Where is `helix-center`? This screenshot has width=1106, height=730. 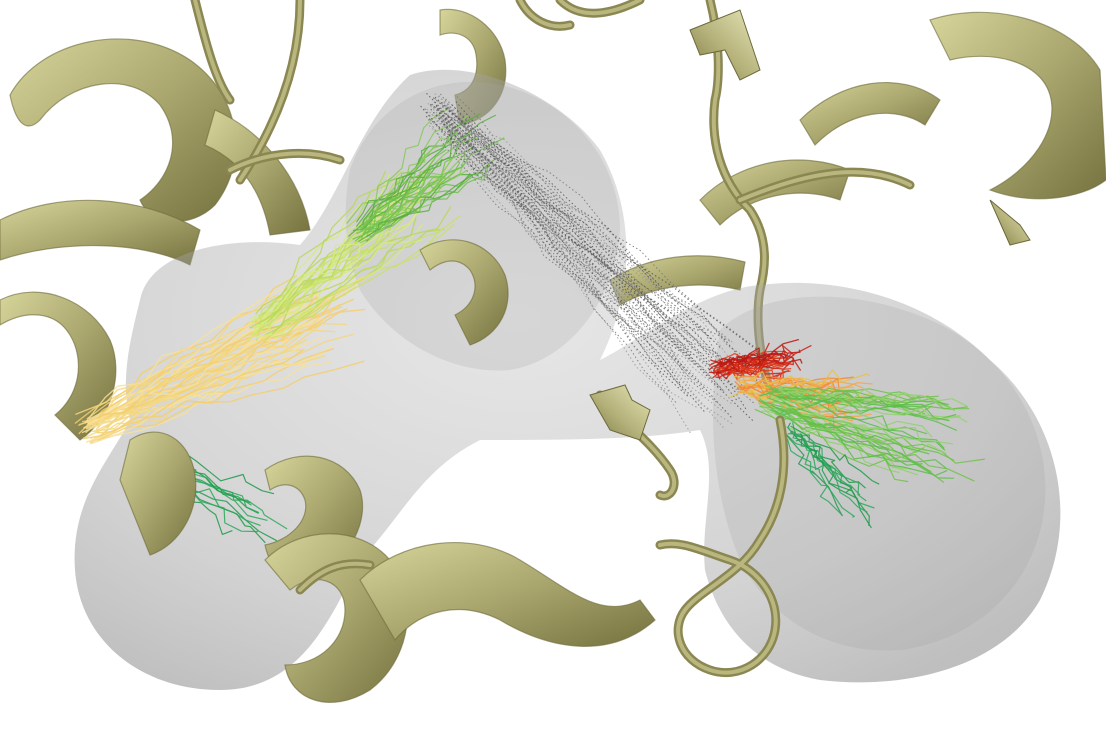 helix-center is located at coordinates (464, 292).